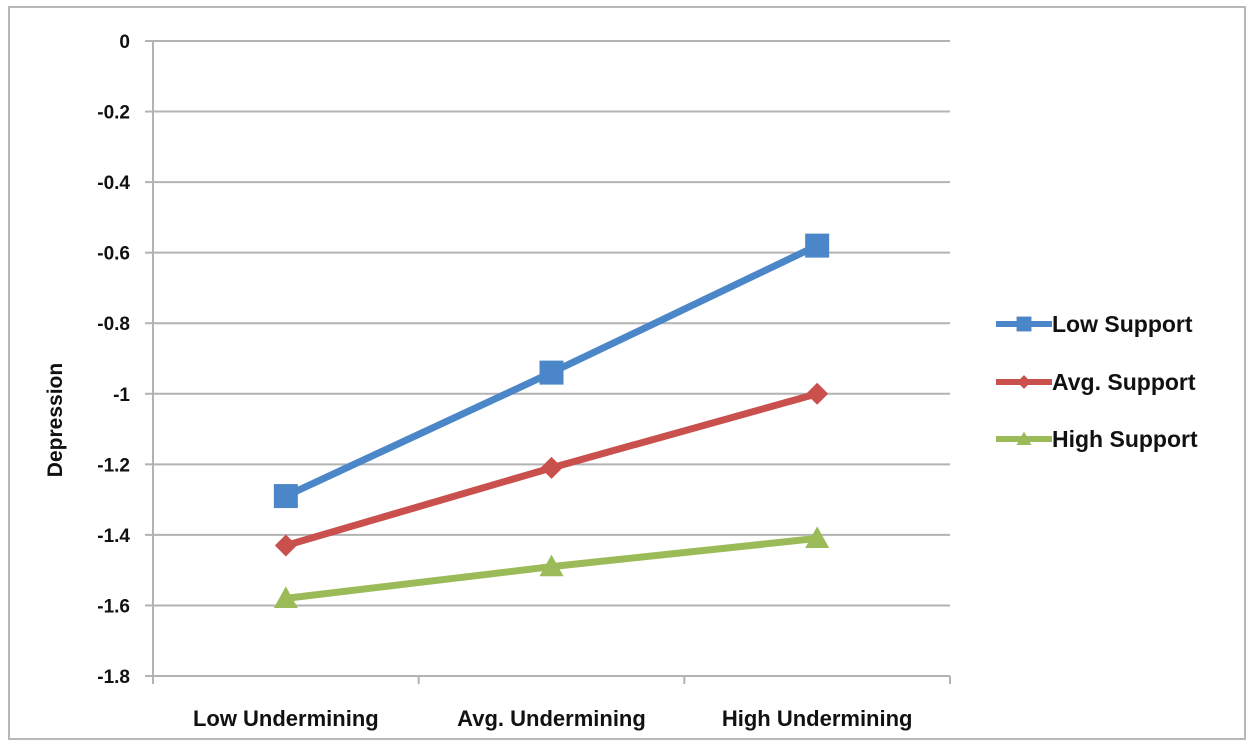  What do you see at coordinates (55, 420) in the screenshot?
I see `y-axis-title: Depression` at bounding box center [55, 420].